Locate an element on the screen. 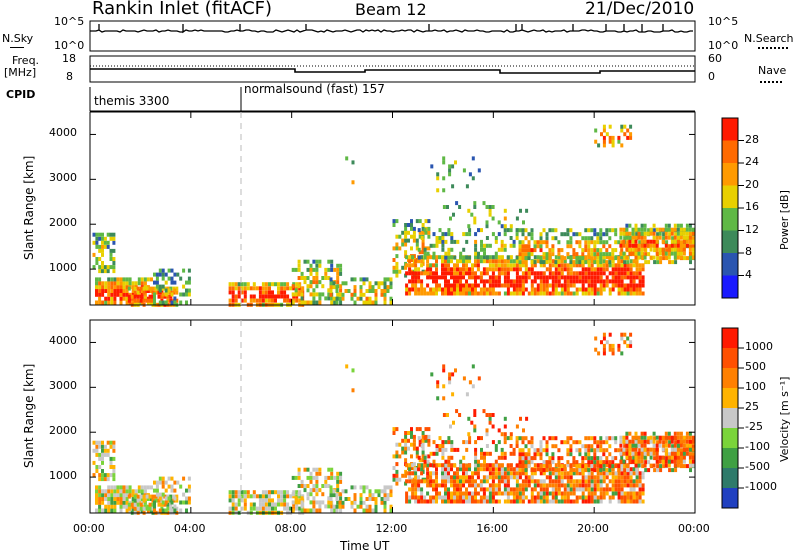 The height and width of the screenshot is (554, 800). x-tick-label: 20:00 is located at coordinates (593, 528).